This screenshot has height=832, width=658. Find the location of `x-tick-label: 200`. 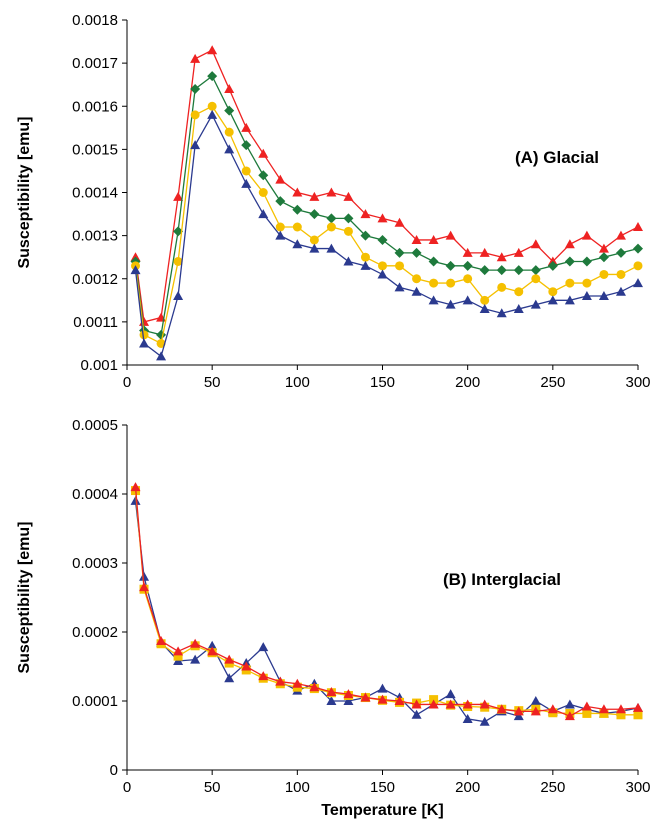

x-tick-label: 200 is located at coordinates (467, 382).